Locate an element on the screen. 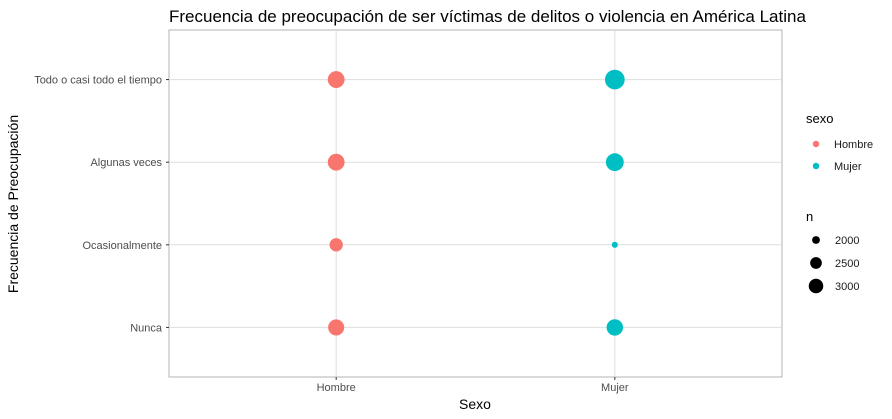  size-legend: n 2000 2500 3000 is located at coordinates (832, 251).